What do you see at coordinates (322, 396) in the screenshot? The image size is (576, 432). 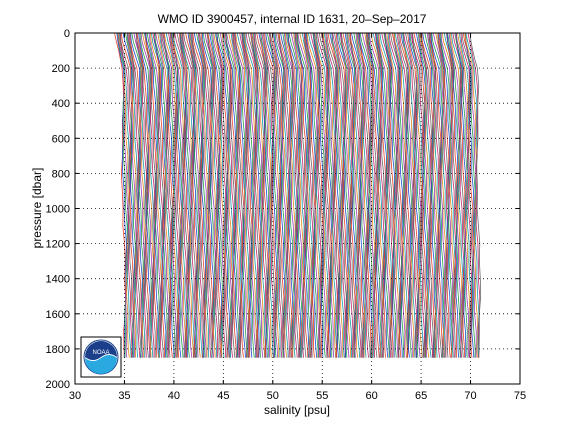 I see `x-tick-label: 55` at bounding box center [322, 396].